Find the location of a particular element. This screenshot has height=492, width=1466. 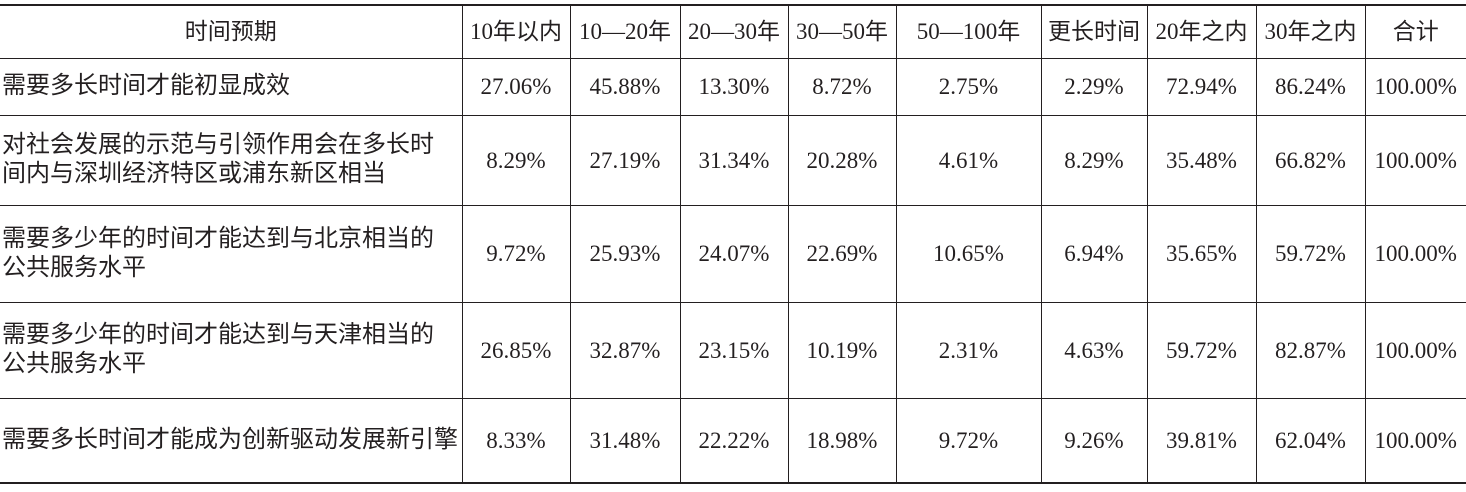

header-cell: 10—20年 is located at coordinates (625, 32).